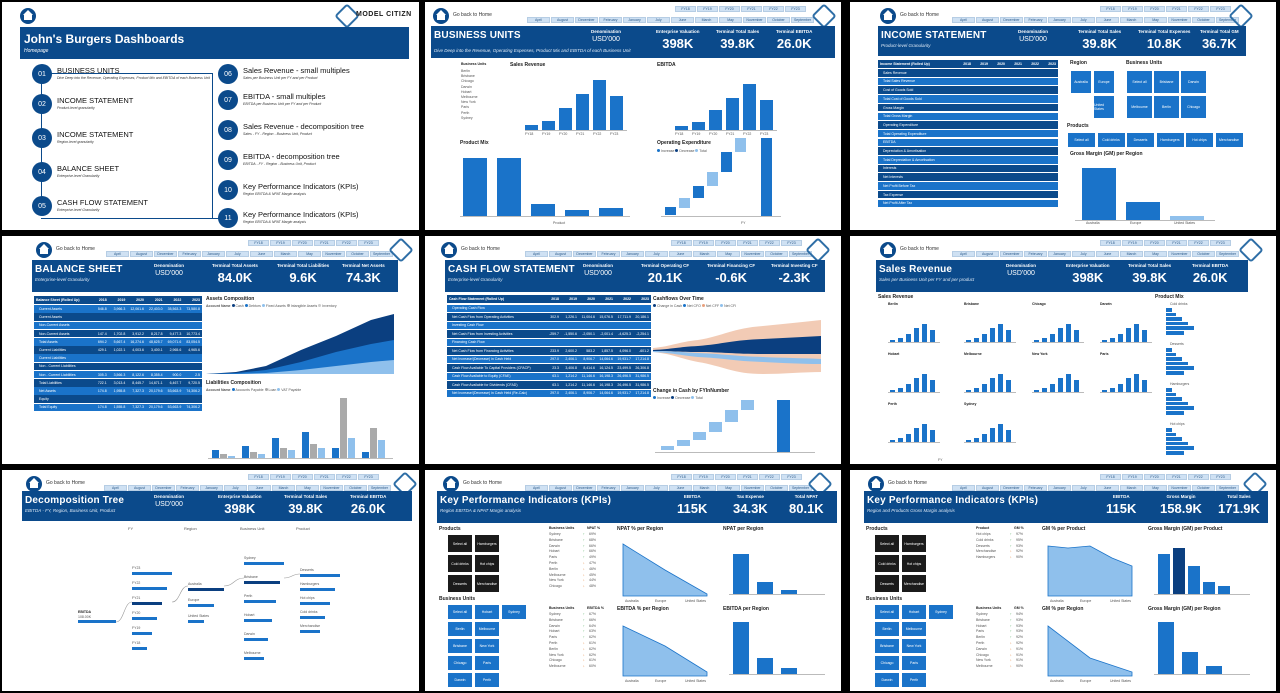 Image resolution: width=1280 pixels, height=693 pixels. What do you see at coordinates (1166, 82) in the screenshot?
I see `bu-slicer-button: Brisbane` at bounding box center [1166, 82].